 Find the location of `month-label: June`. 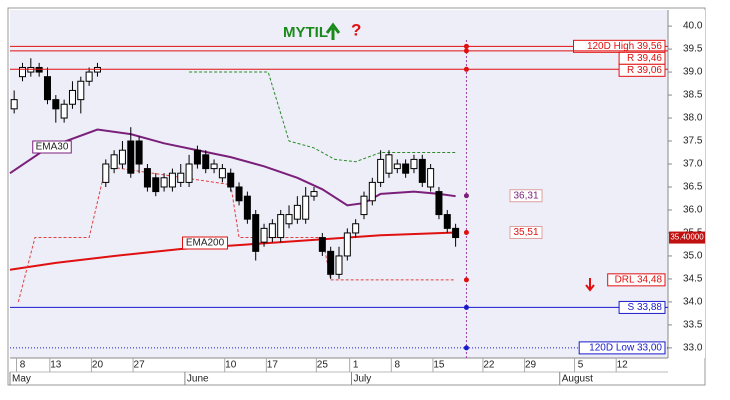

month-label: June is located at coordinates (198, 379).